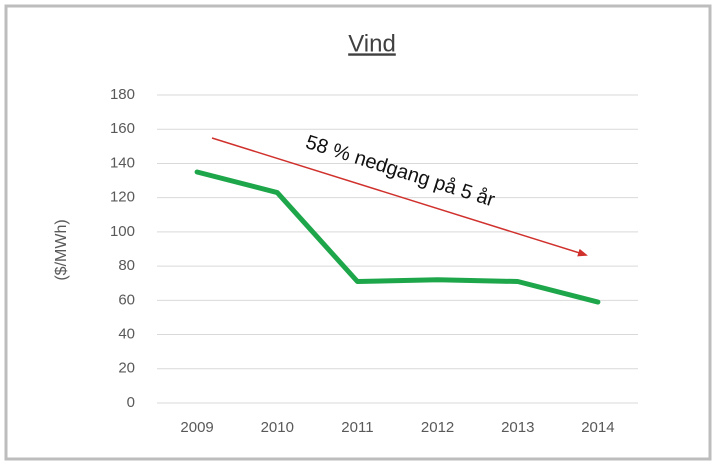 This screenshot has width=716, height=465. I want to click on y-tick-label: 100, so click(122, 231).